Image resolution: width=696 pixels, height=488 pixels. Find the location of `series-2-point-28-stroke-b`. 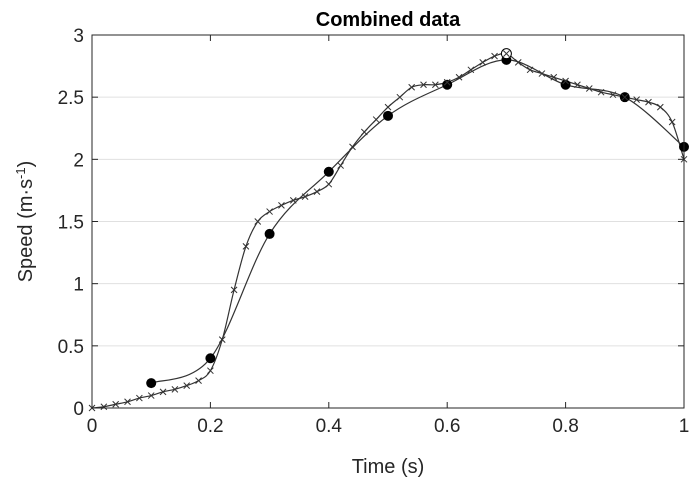

series-2-point-28-stroke-b is located at coordinates (423, 85).